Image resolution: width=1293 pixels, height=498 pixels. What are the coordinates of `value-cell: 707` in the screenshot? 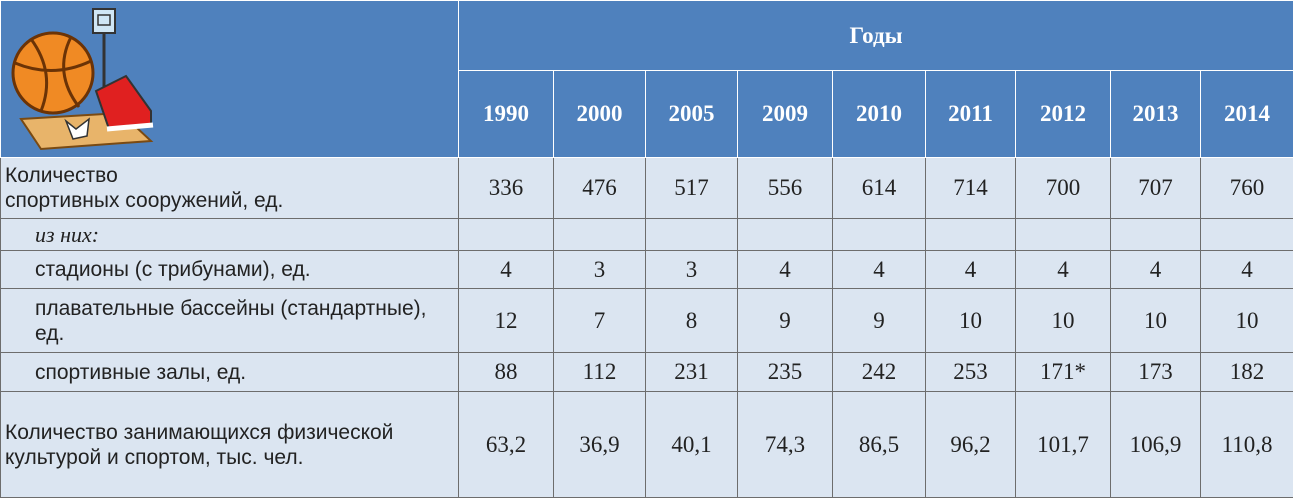 It's located at (1156, 188).